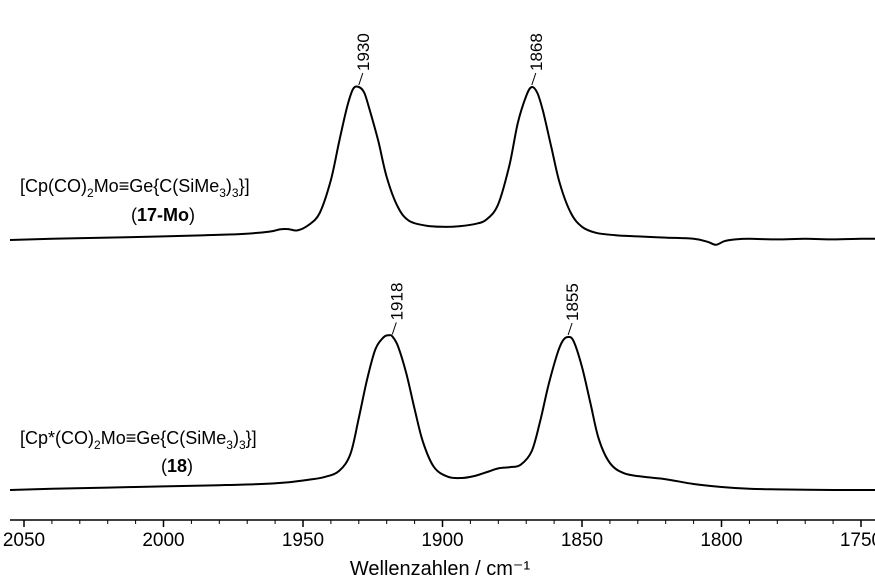 This screenshot has width=875, height=581. I want to click on series-2-peak-1-leader, so click(394, 328).